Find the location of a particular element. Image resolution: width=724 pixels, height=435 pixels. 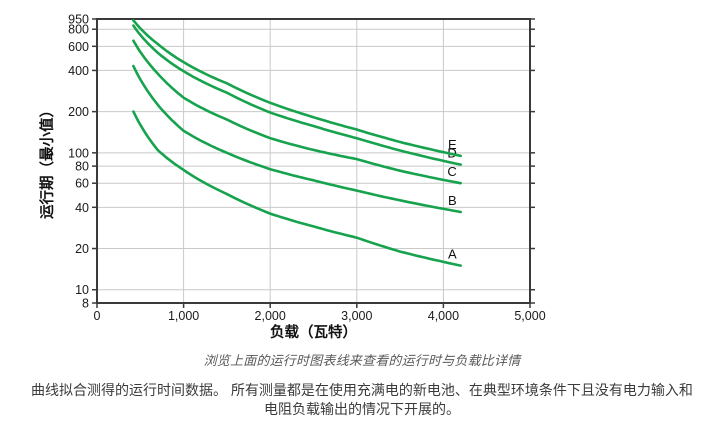

x-tick-label: 1,000 is located at coordinates (183, 316).